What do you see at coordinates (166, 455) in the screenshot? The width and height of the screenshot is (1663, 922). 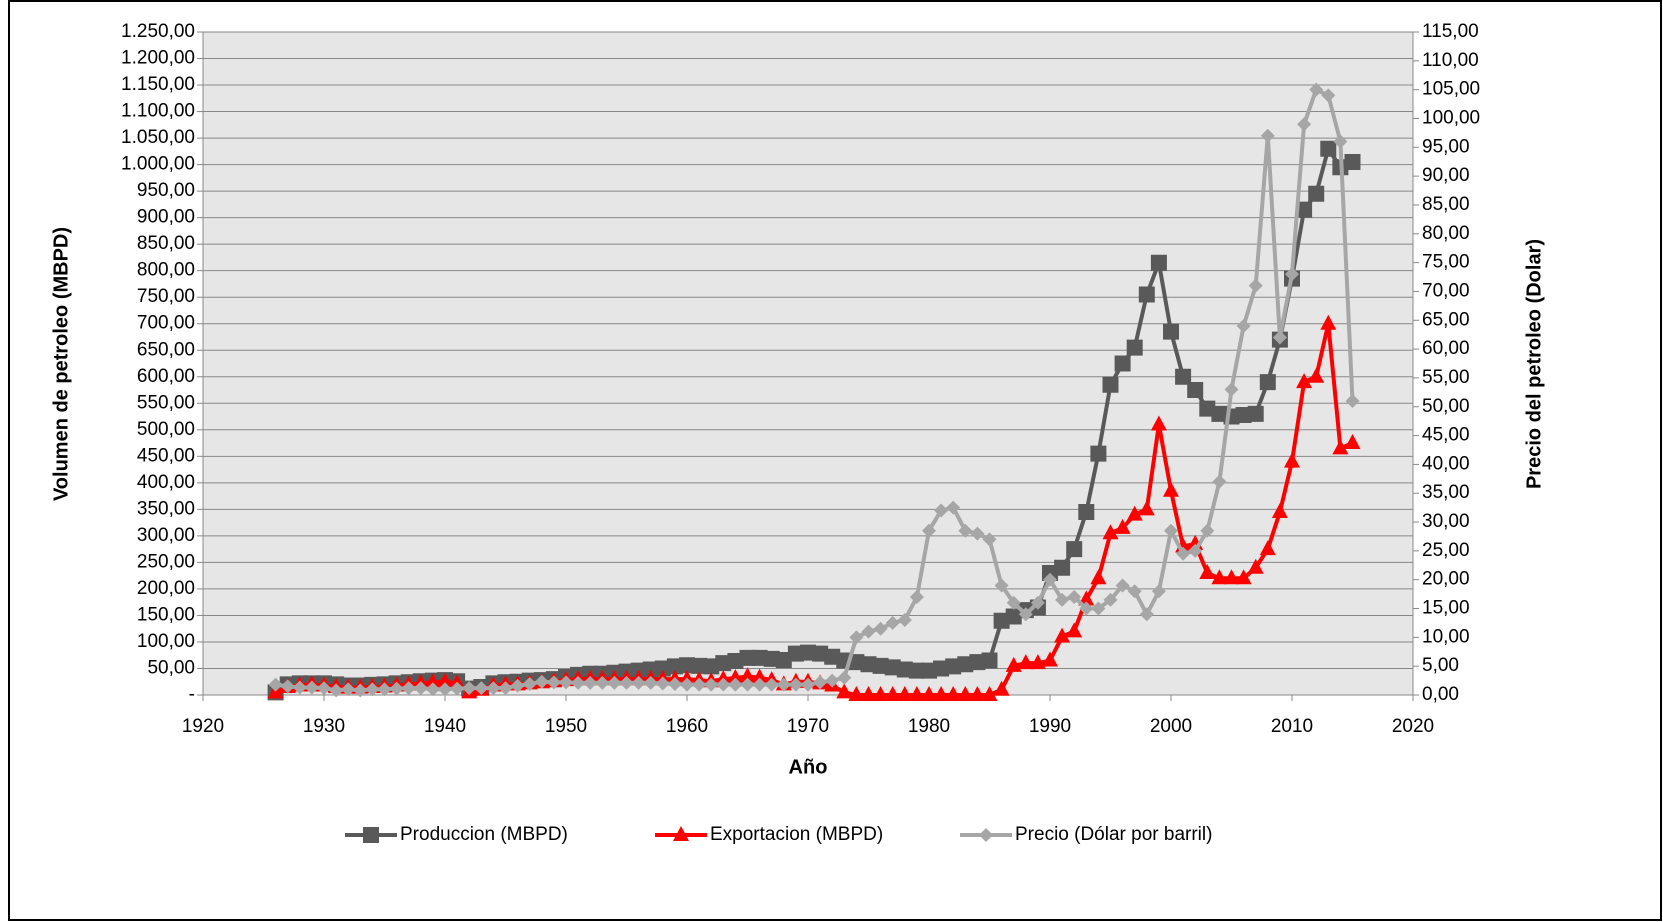 I see `y-tick-label: 450,00` at bounding box center [166, 455].